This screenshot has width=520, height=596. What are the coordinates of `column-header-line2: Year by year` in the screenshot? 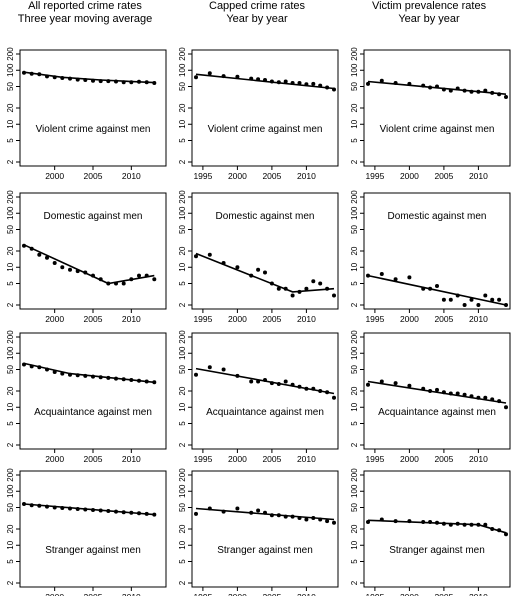 It's located at (257, 19).